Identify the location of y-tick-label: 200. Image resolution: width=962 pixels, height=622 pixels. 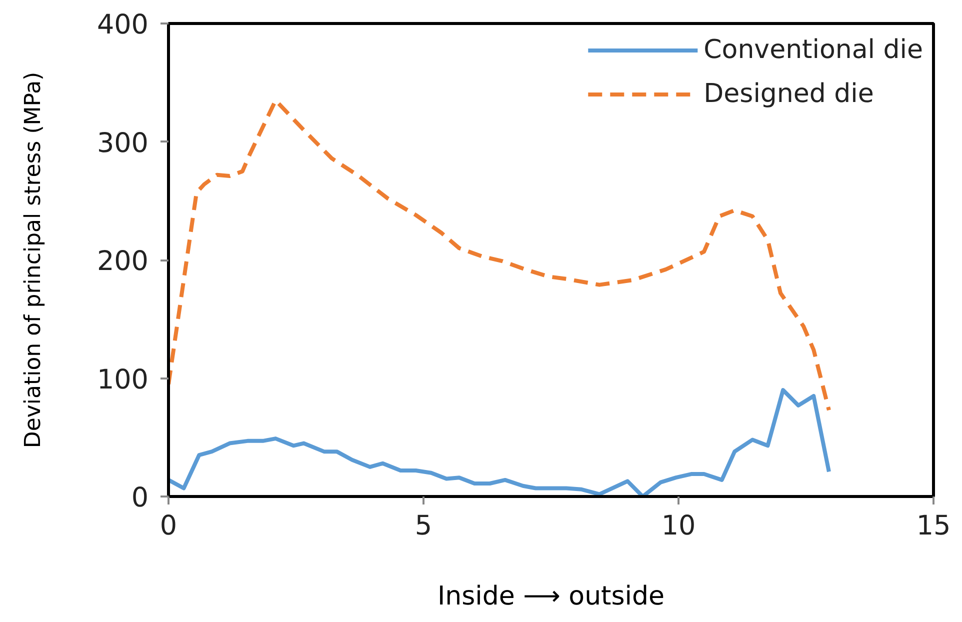
(122, 261).